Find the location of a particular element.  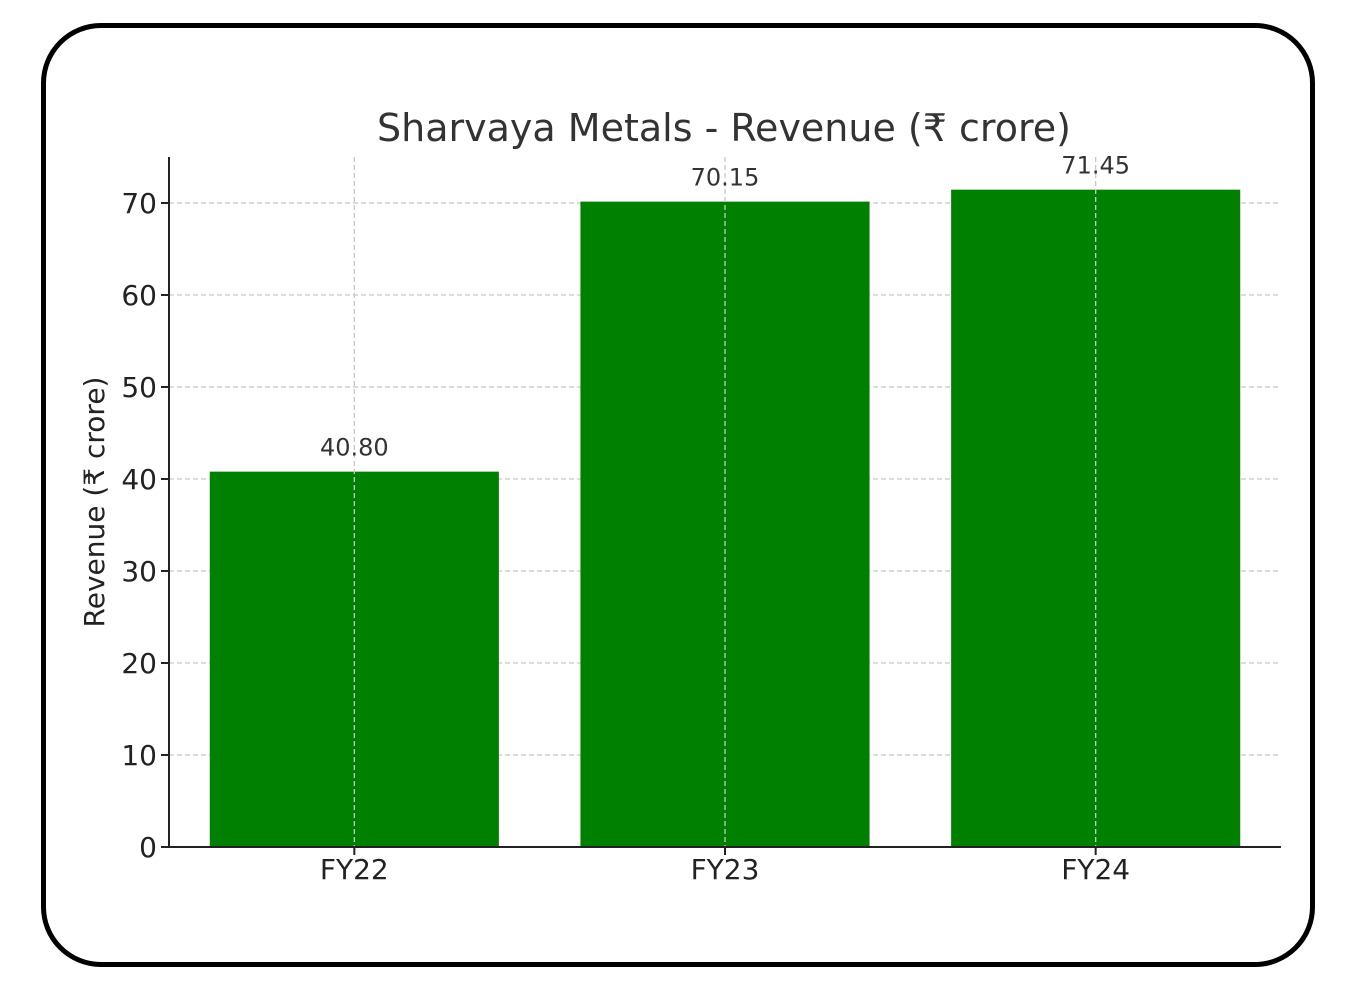

x-tick-label: FY22 is located at coordinates (354, 869).